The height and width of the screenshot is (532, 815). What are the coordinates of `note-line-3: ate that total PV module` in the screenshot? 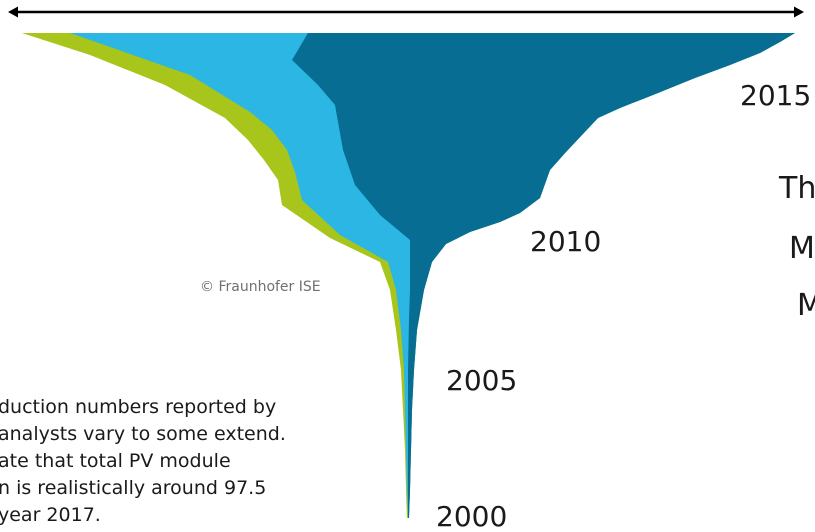 It's located at (115, 461).